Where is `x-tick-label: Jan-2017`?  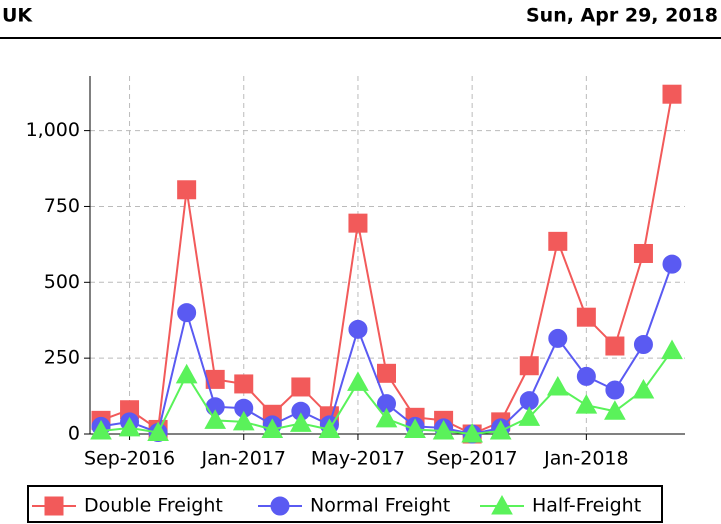 x-tick-label: Jan-2017 is located at coordinates (244, 459).